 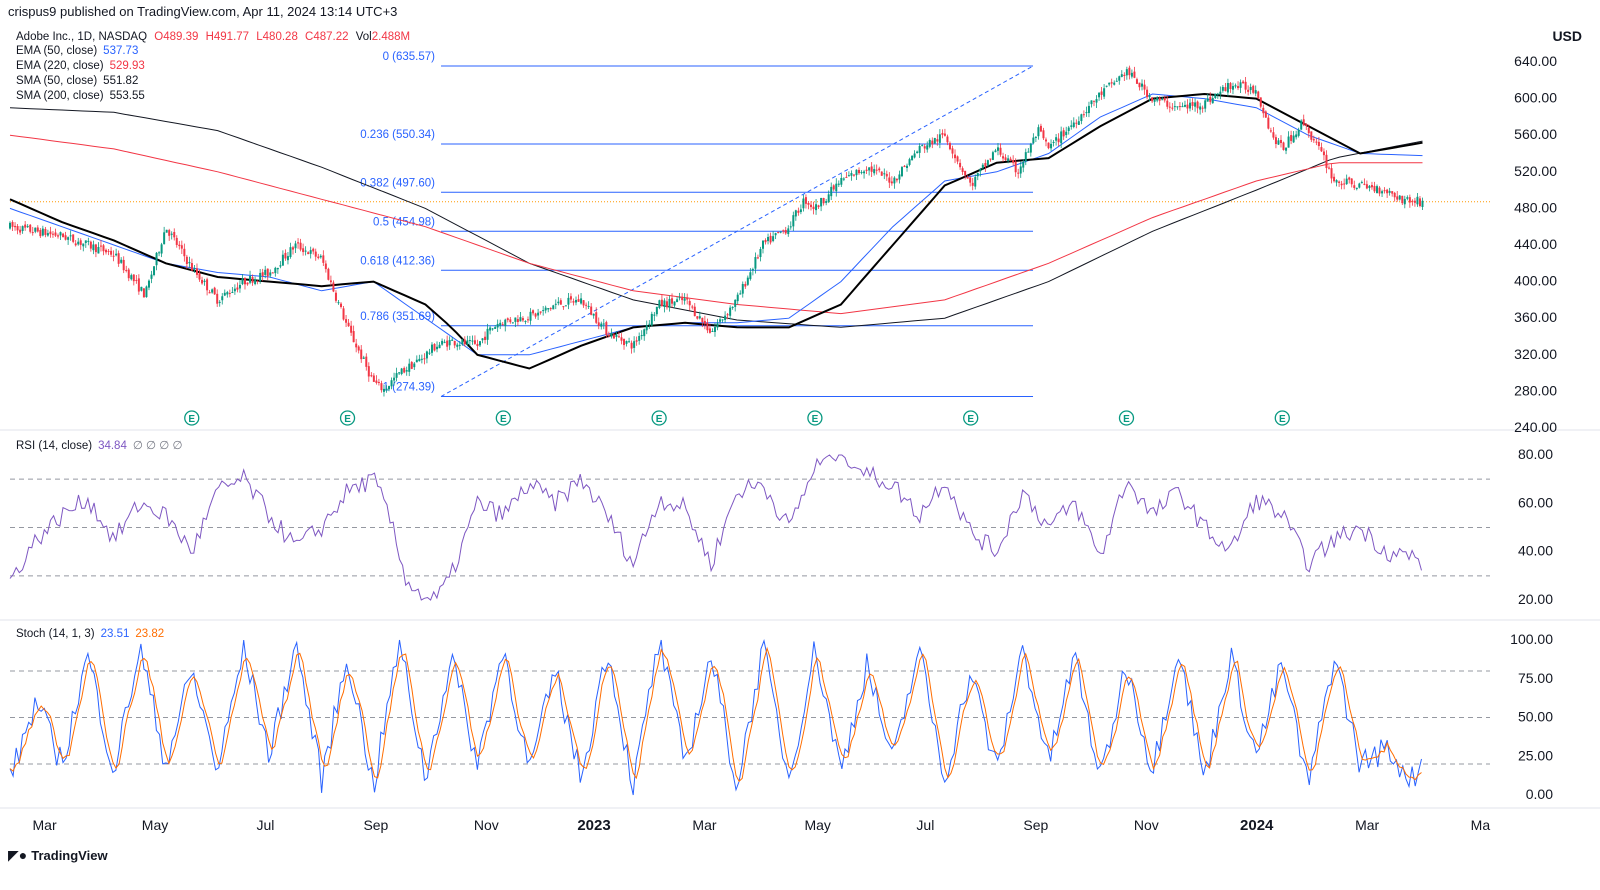 I want to click on indicator-value: 551.82, so click(x=121, y=81).